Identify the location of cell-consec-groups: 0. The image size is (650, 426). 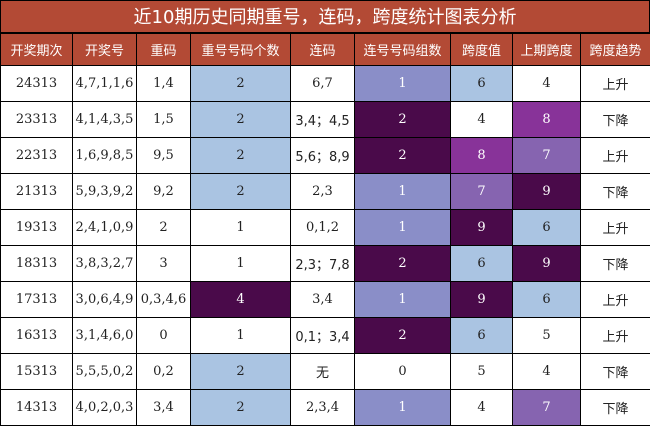
(403, 372).